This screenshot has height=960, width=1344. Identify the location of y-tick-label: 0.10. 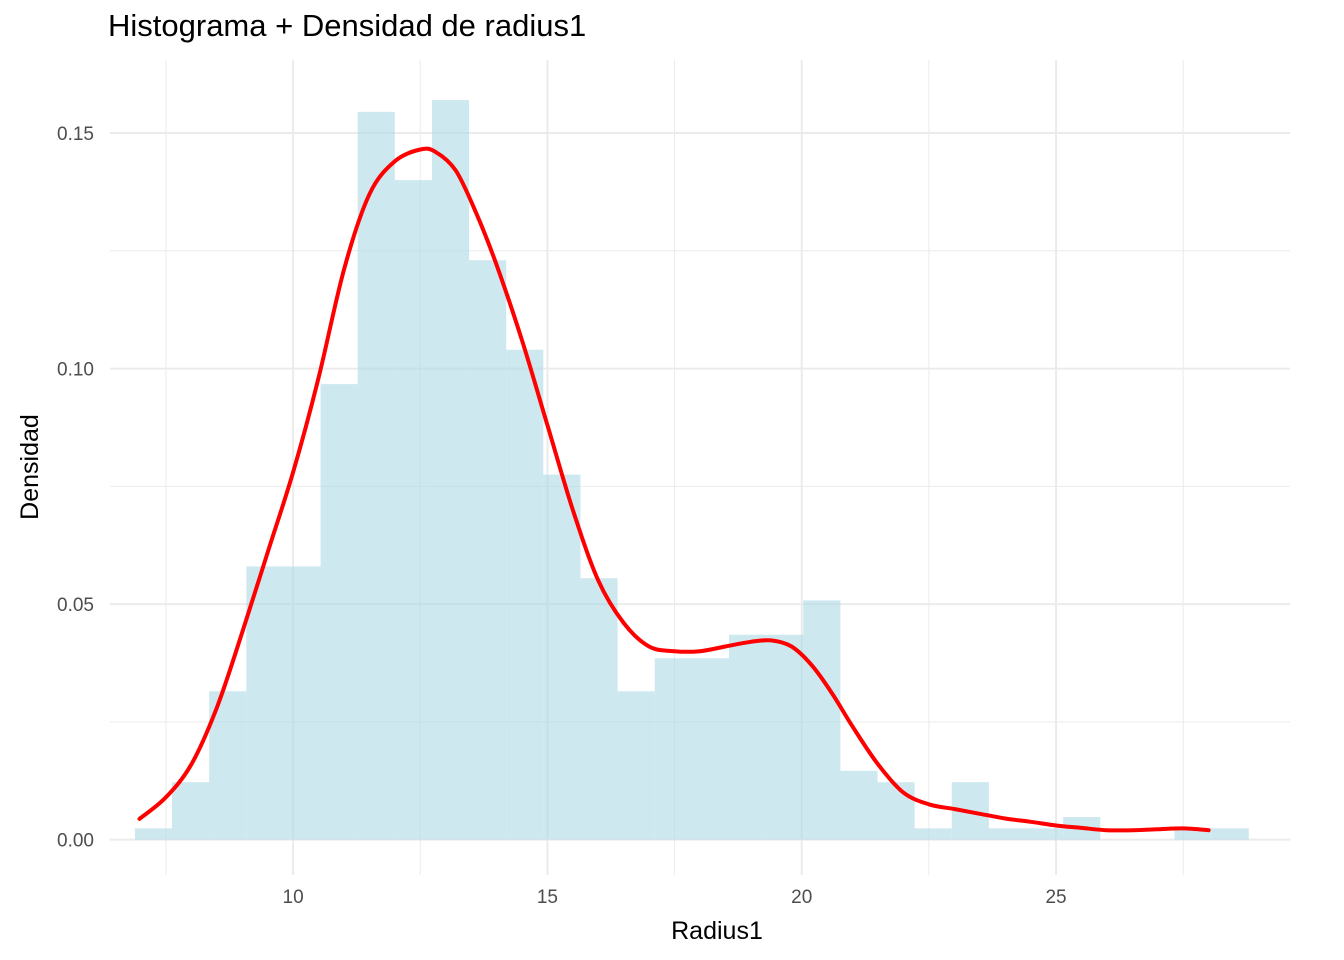
(75, 370).